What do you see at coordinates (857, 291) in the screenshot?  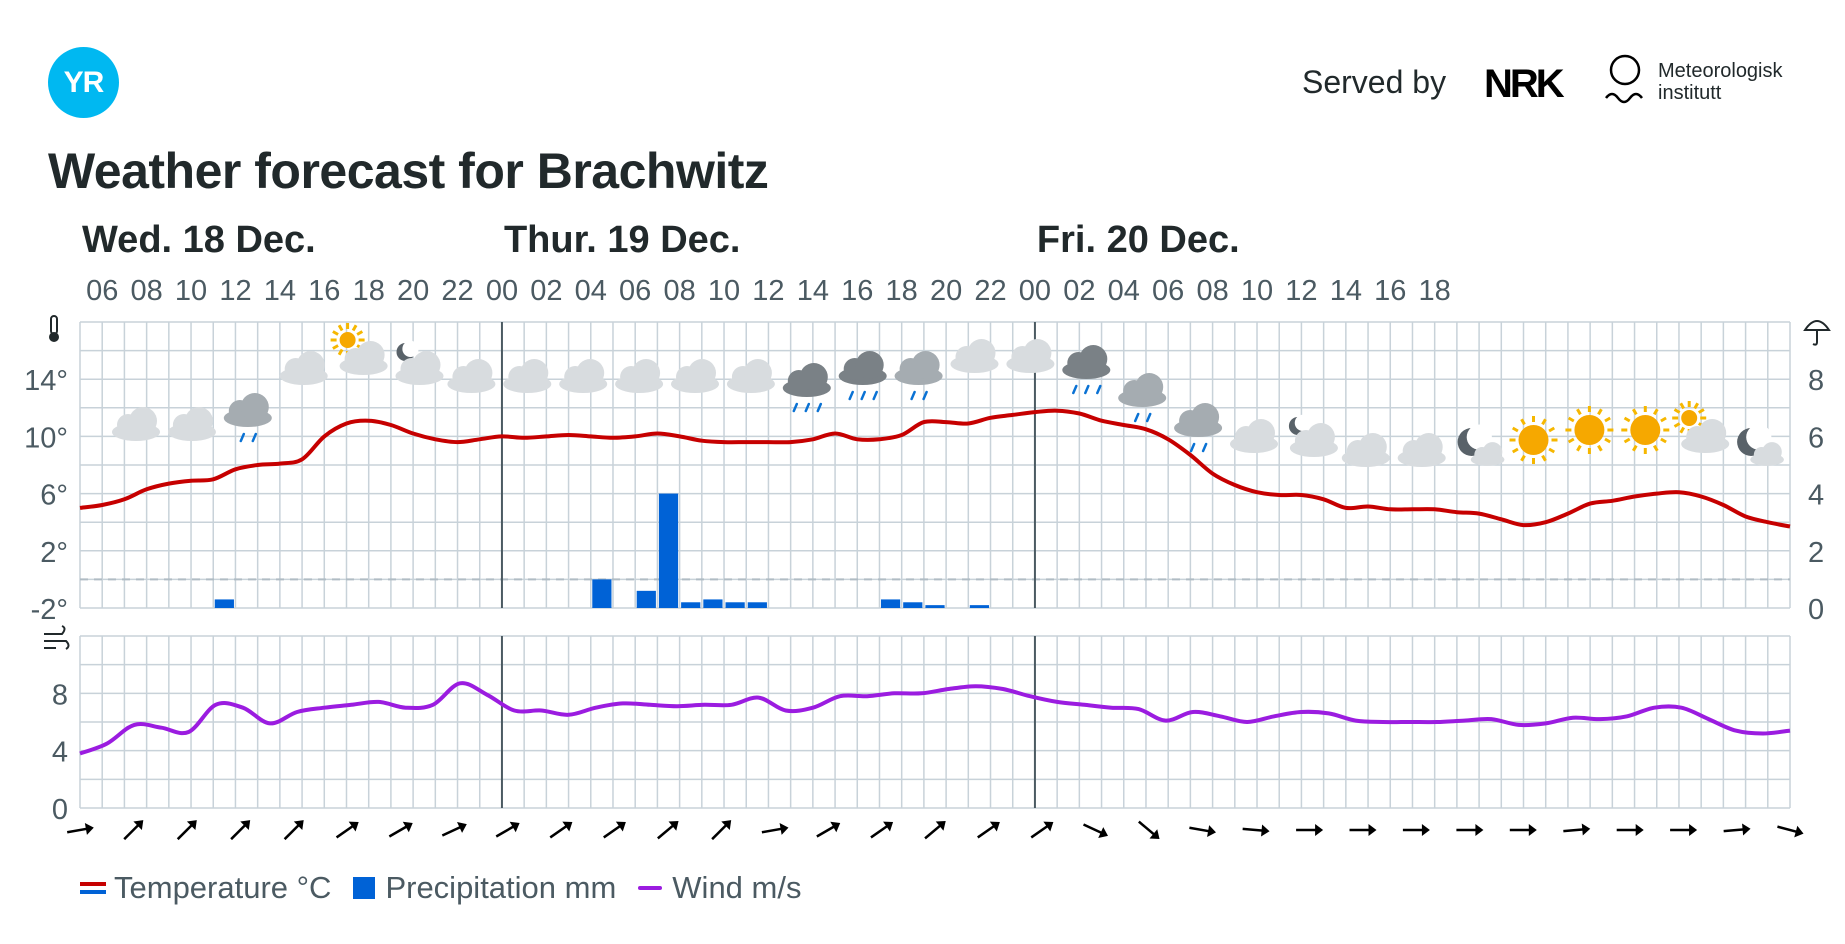 I see `hour-tick-label: 16` at bounding box center [857, 291].